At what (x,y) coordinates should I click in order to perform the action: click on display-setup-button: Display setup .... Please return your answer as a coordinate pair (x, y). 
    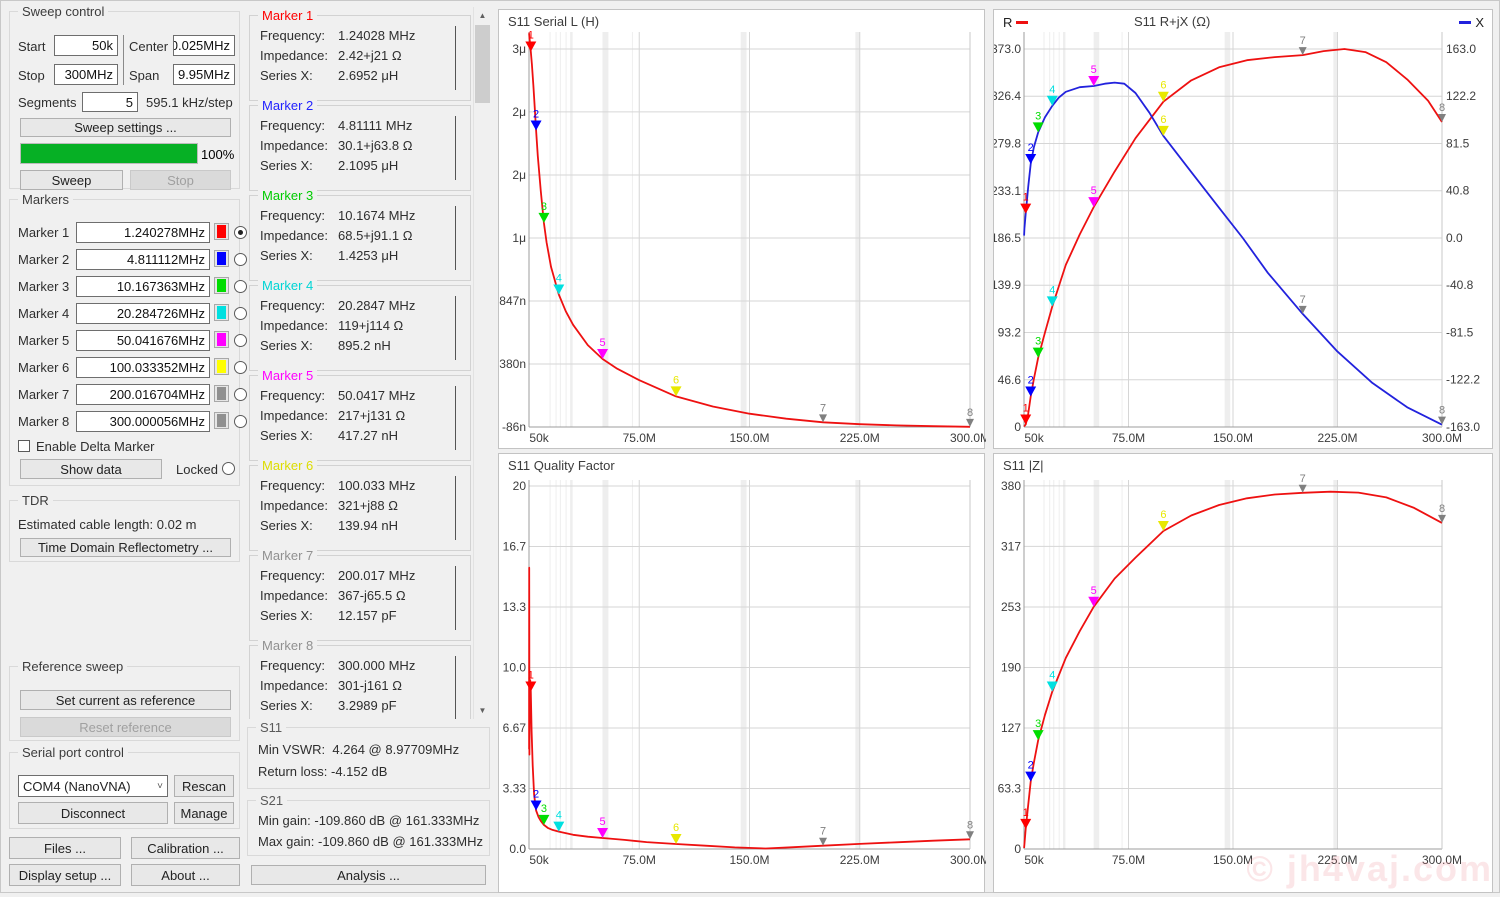
    Looking at the image, I should click on (65, 875).